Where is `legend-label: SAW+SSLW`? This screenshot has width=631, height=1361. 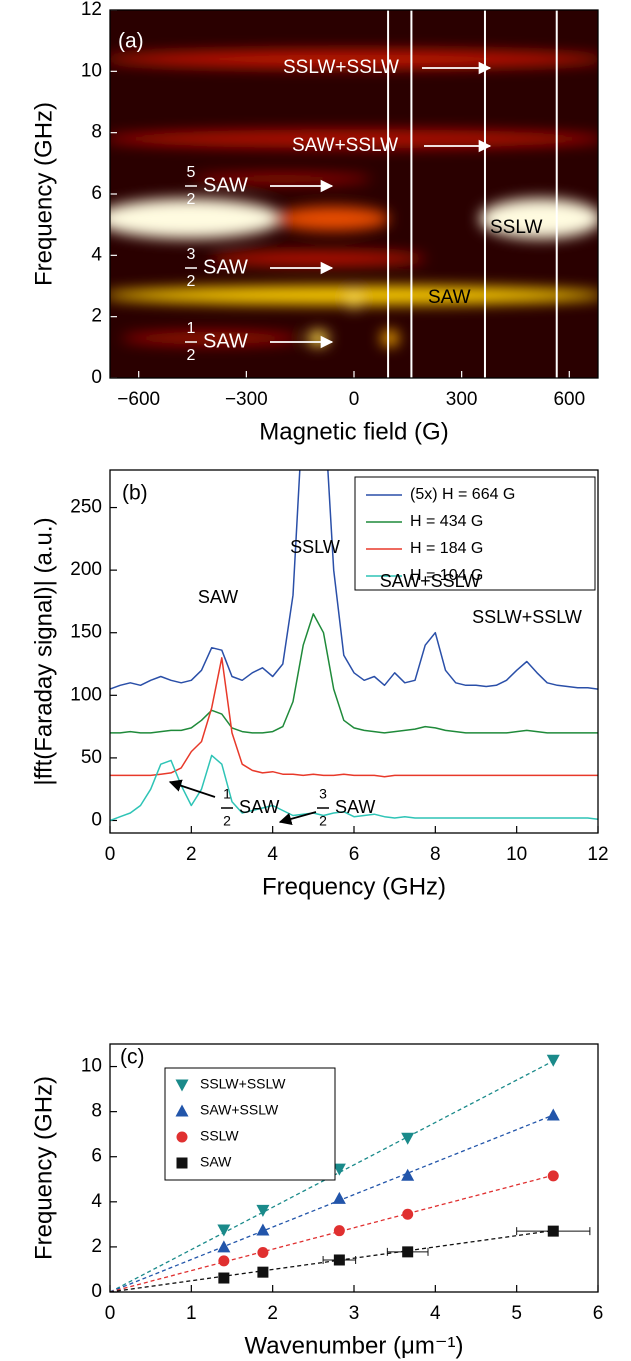 legend-label: SAW+SSLW is located at coordinates (239, 1110).